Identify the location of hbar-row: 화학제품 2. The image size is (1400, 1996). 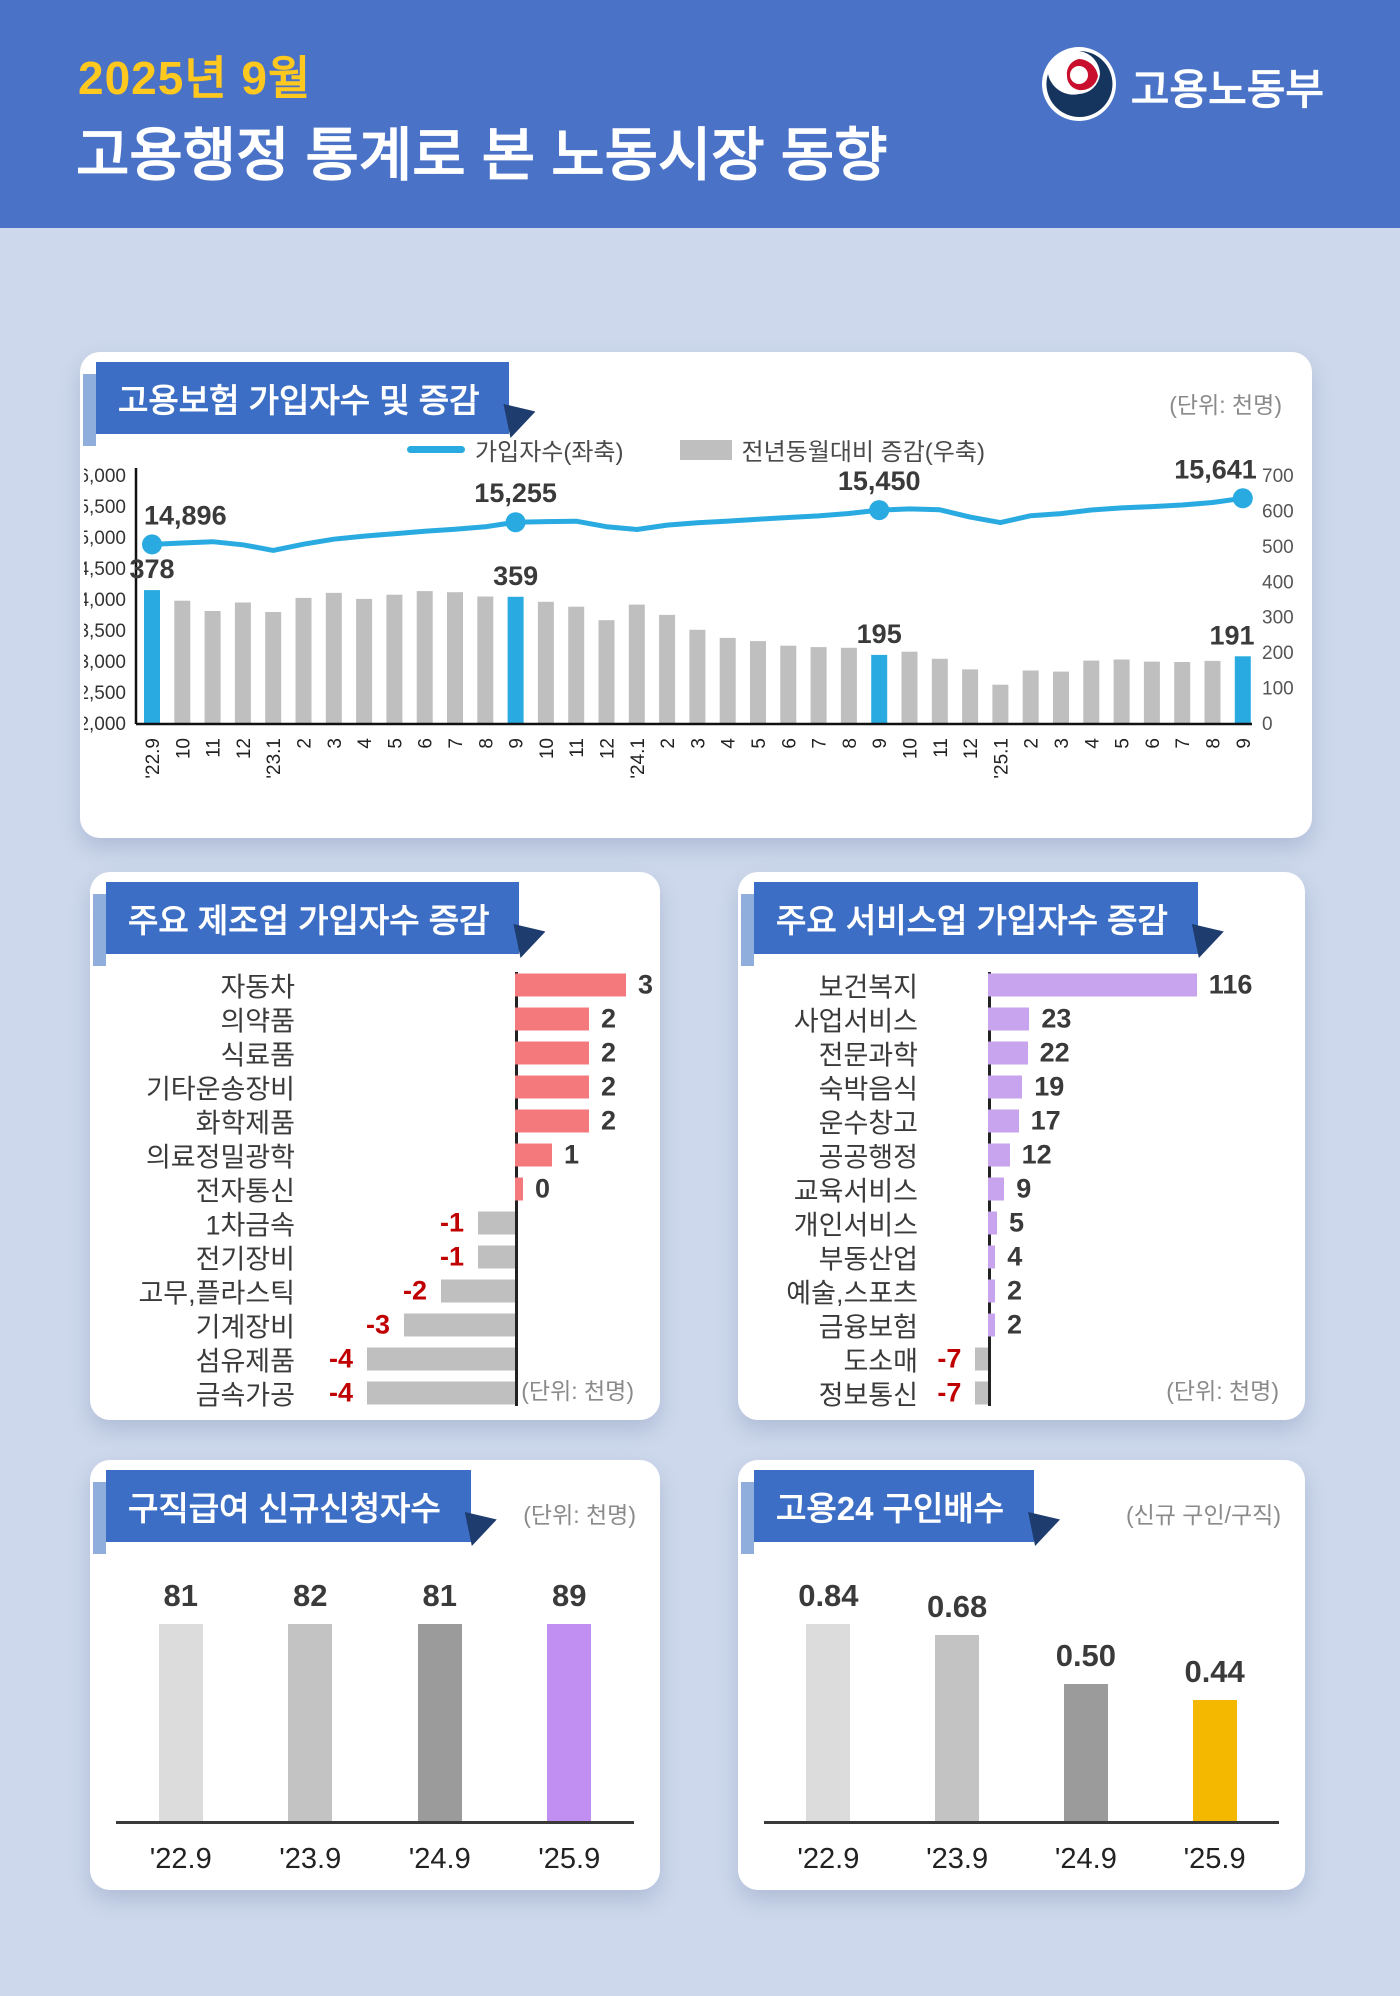
(375, 1121).